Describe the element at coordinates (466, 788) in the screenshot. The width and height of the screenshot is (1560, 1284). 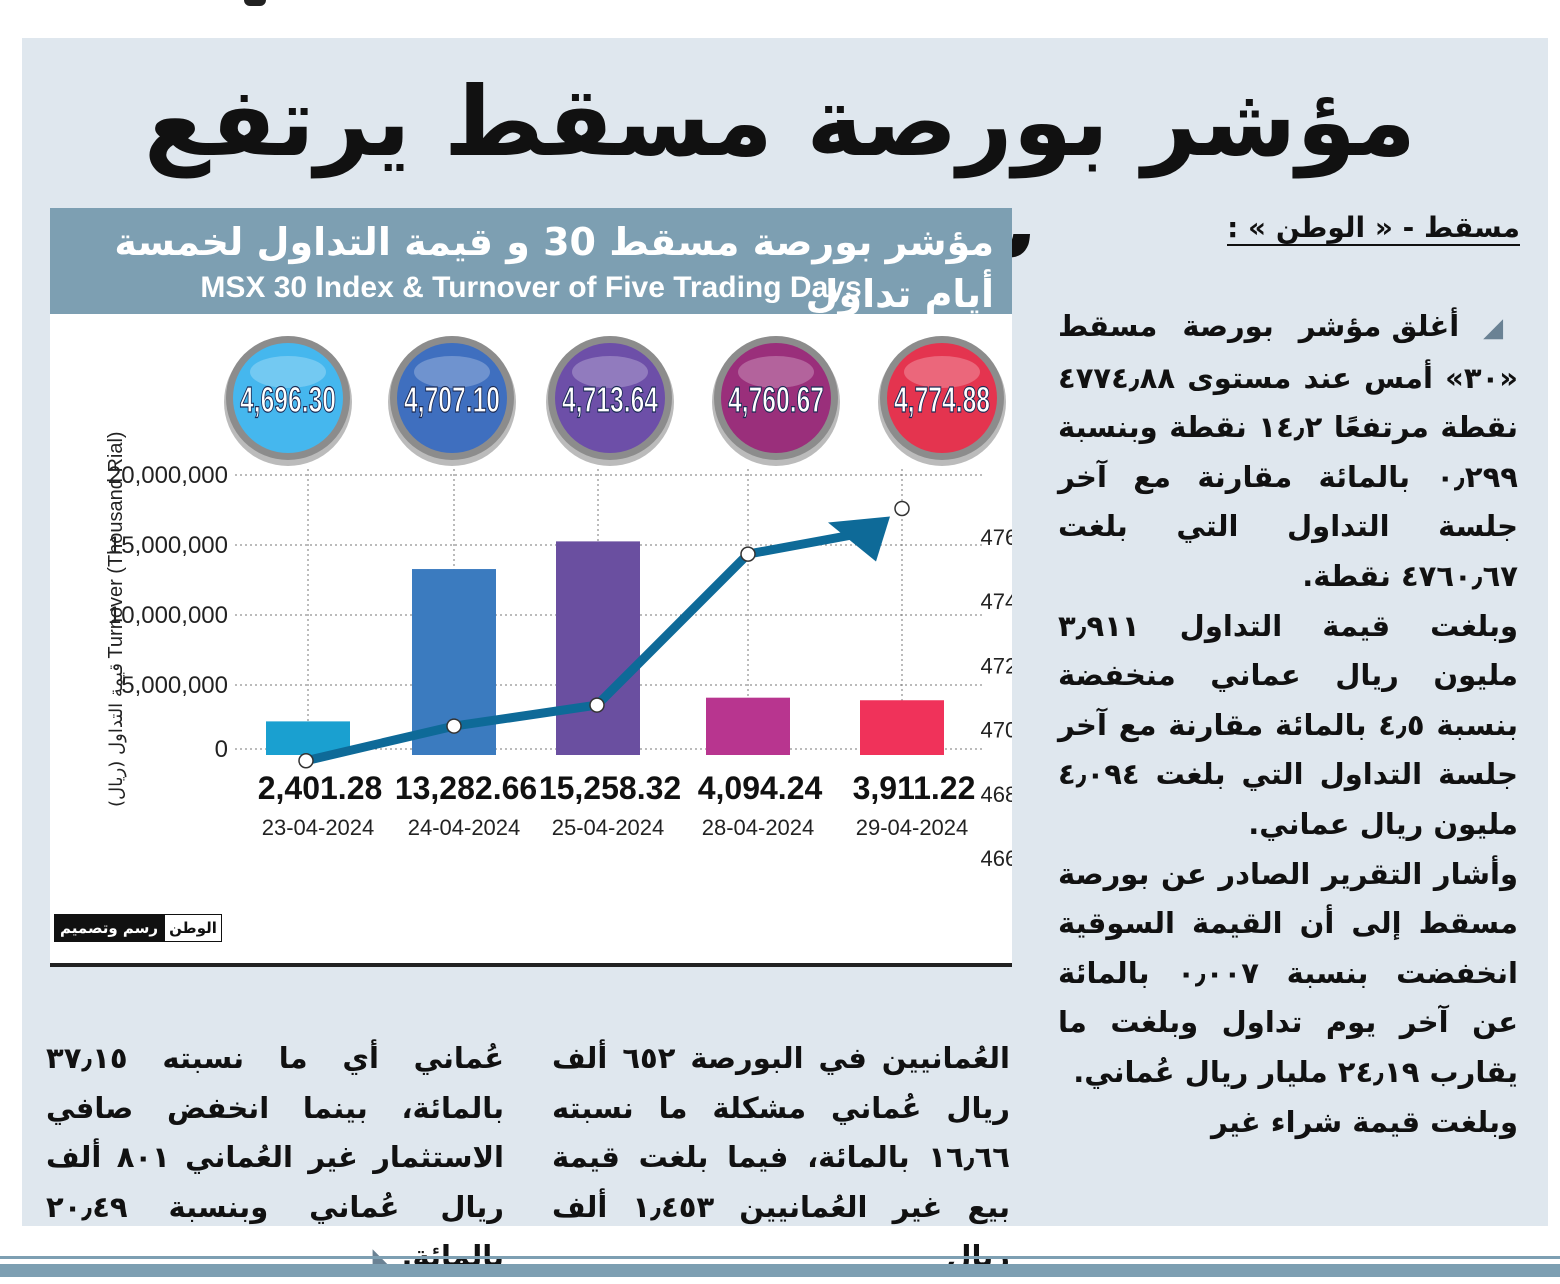
I see `bar-value-label: 13,282.66` at that location.